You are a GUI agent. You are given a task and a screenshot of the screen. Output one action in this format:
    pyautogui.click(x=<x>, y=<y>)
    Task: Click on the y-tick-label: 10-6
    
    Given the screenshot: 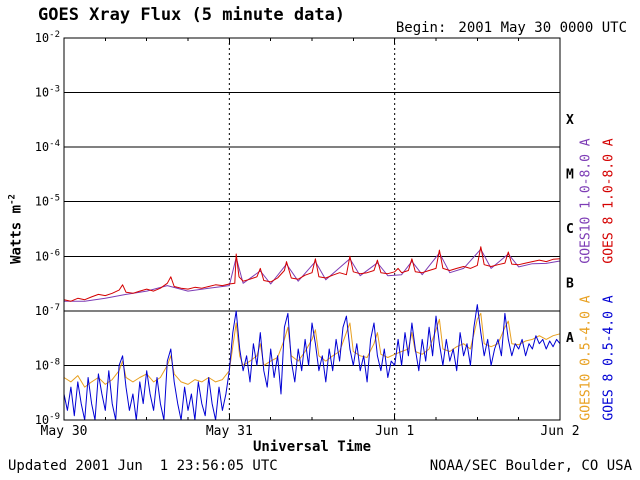 What is the action you would take?
    pyautogui.click(x=47, y=255)
    